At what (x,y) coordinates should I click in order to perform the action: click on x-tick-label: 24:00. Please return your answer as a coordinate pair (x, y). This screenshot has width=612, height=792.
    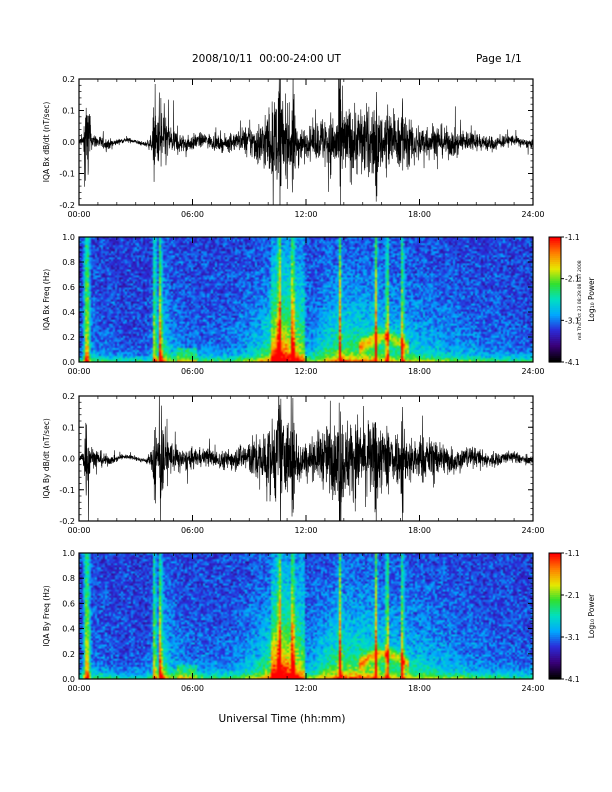
    Looking at the image, I should click on (532, 530).